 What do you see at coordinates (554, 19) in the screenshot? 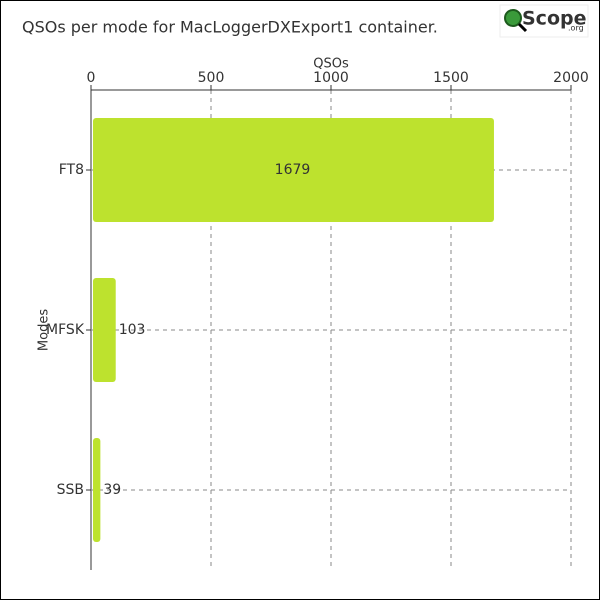
I see `logo-text: Scope` at bounding box center [554, 19].